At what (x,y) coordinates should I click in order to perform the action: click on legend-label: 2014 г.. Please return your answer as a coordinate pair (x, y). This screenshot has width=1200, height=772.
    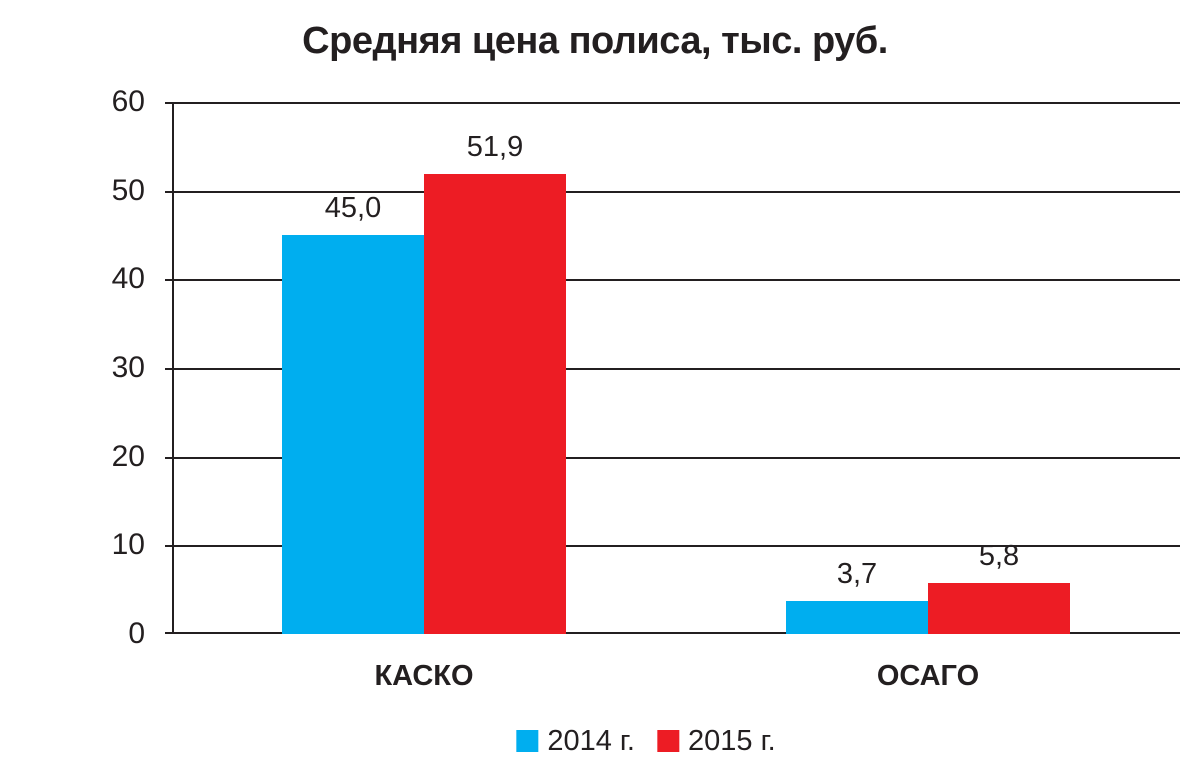
    Looking at the image, I should click on (591, 741).